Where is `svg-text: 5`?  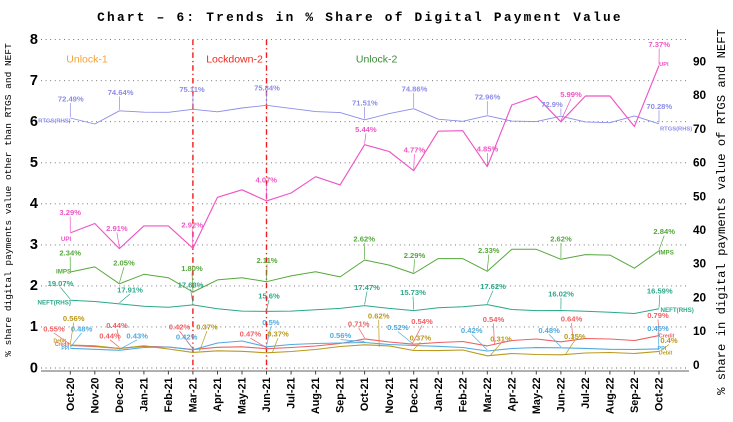 svg-text: 5 is located at coordinates (34, 163).